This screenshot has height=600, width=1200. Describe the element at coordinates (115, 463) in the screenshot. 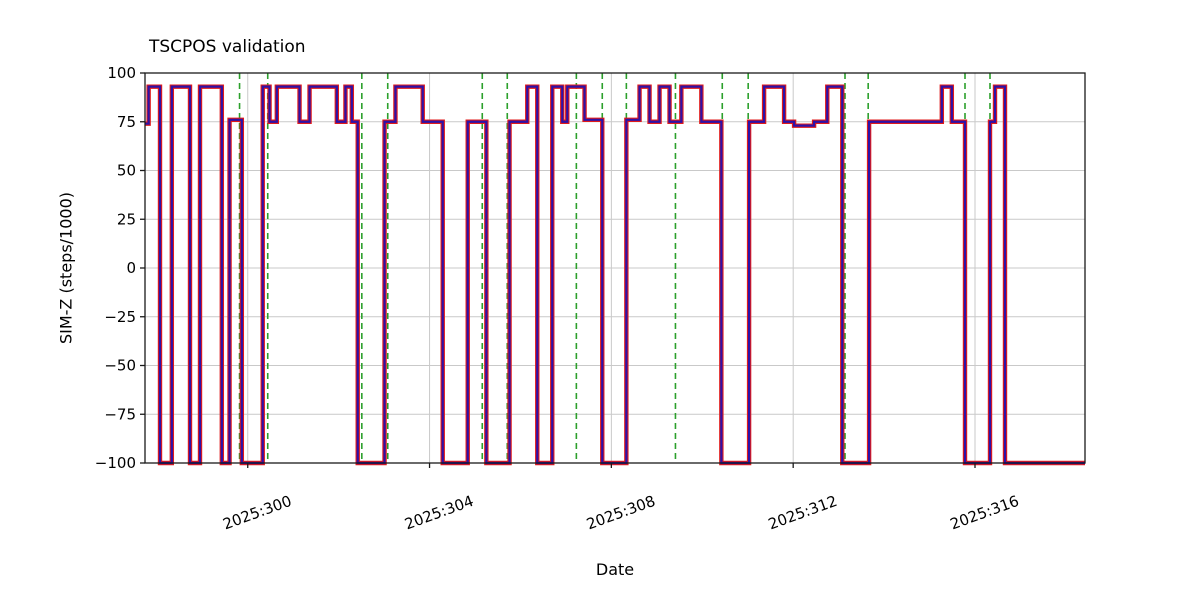

I see `y-tick-label: −100` at that location.